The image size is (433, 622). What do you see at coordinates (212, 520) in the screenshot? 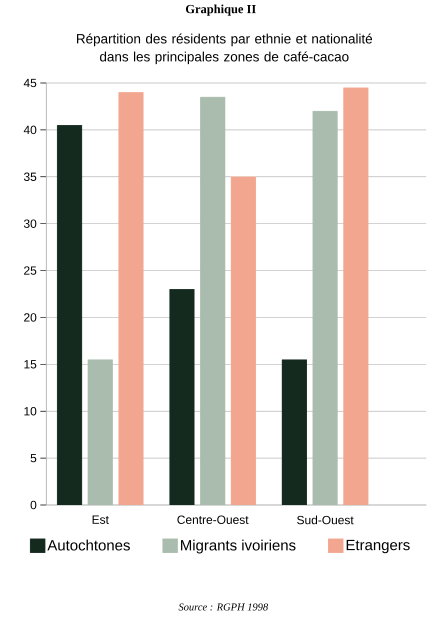
I see `x-tick-label: Centre-Ouest` at bounding box center [212, 520].